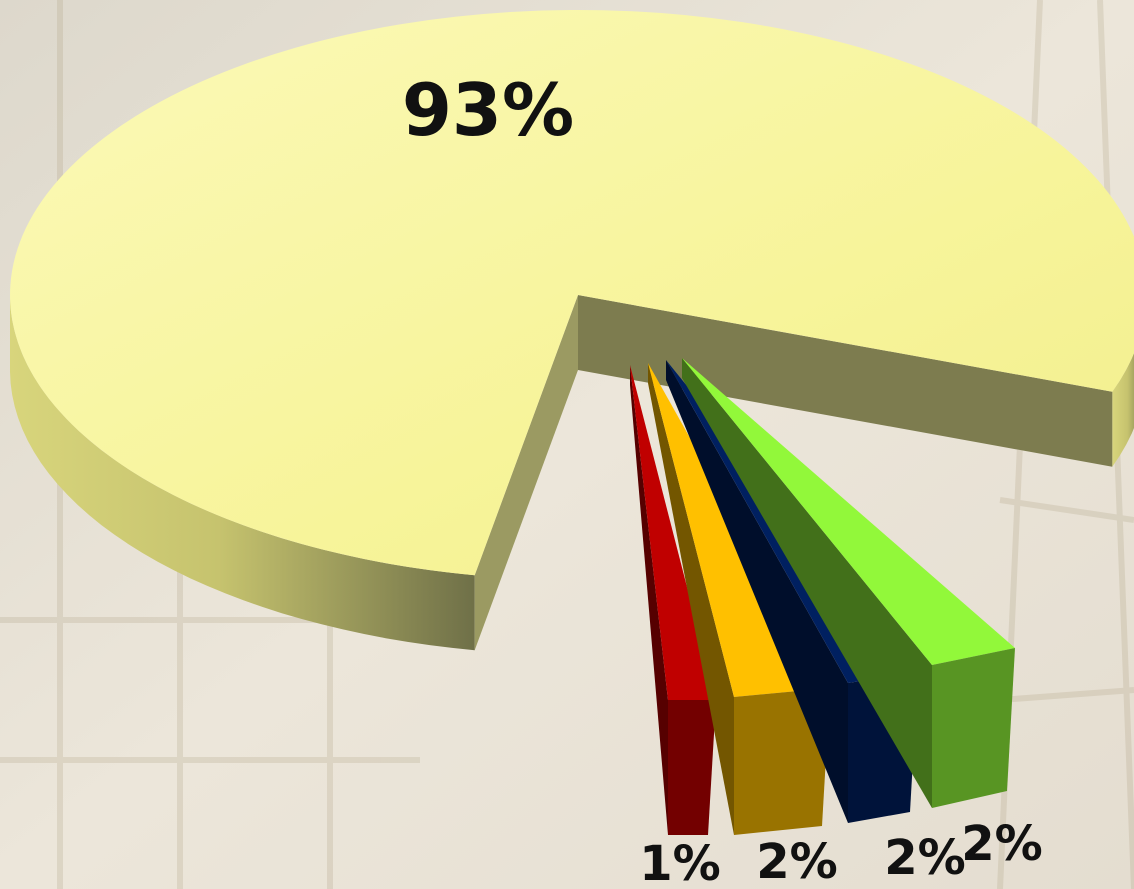 The image size is (1134, 889). I want to click on pie-slice-93-cut-b, so click(845, 381).